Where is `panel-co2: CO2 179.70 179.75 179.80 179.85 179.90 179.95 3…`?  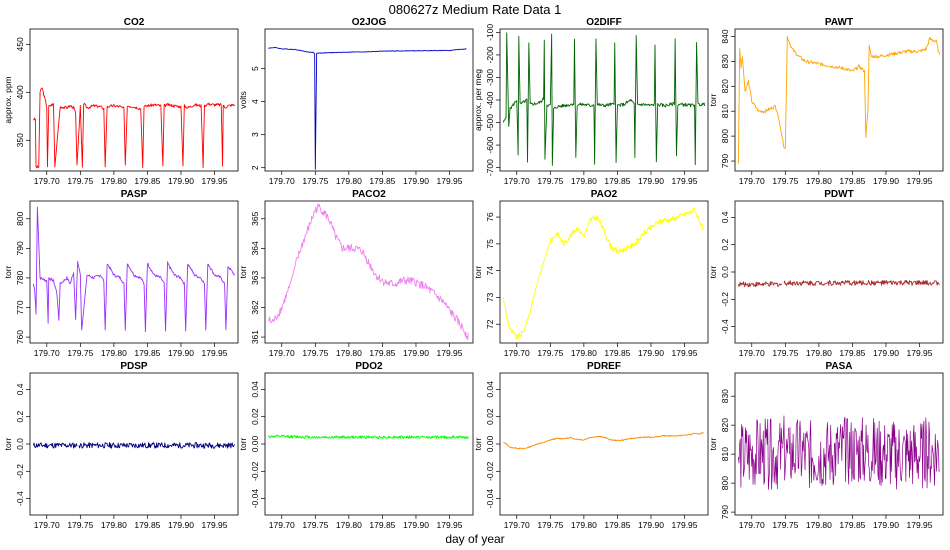
panel-co2: CO2 179.70 179.75 179.80 179.85 179.90 179.95 3… is located at coordinates (121, 101).